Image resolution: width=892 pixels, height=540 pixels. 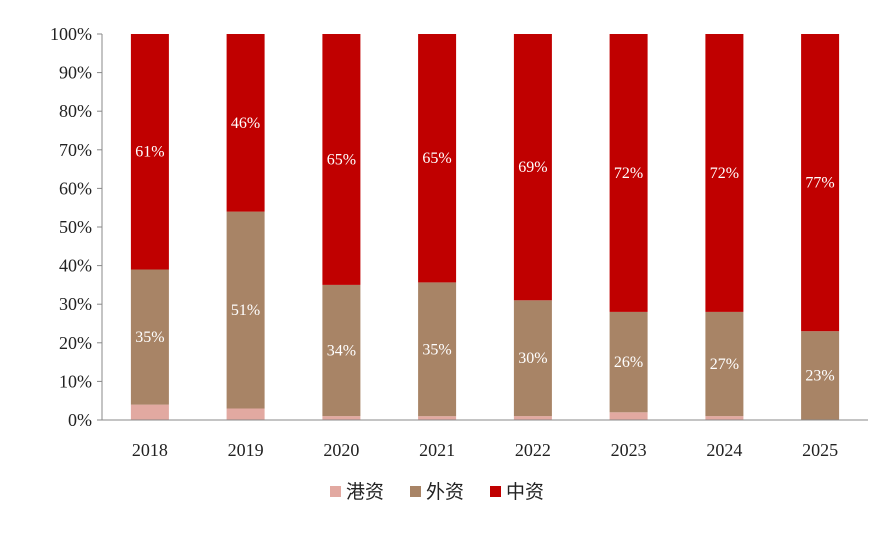 I want to click on x-tick-label: 2022, so click(x=533, y=450).